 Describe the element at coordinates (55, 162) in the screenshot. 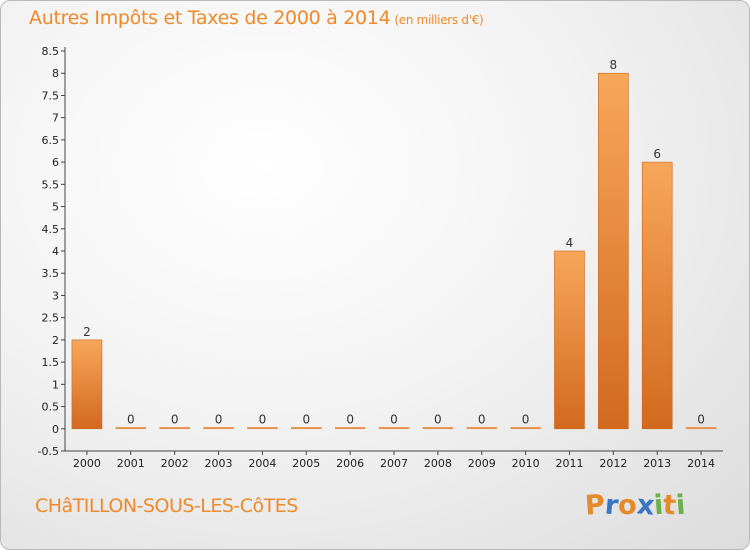

I see `y-tick-label: 6` at that location.